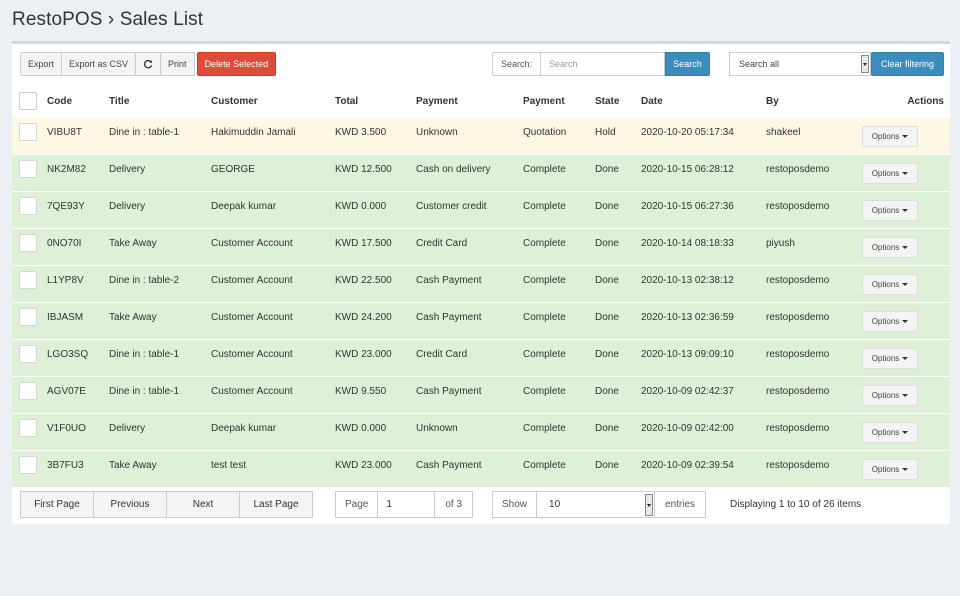  Describe the element at coordinates (687, 243) in the screenshot. I see `cell-date: 2020-10-14 08:18:33` at that location.